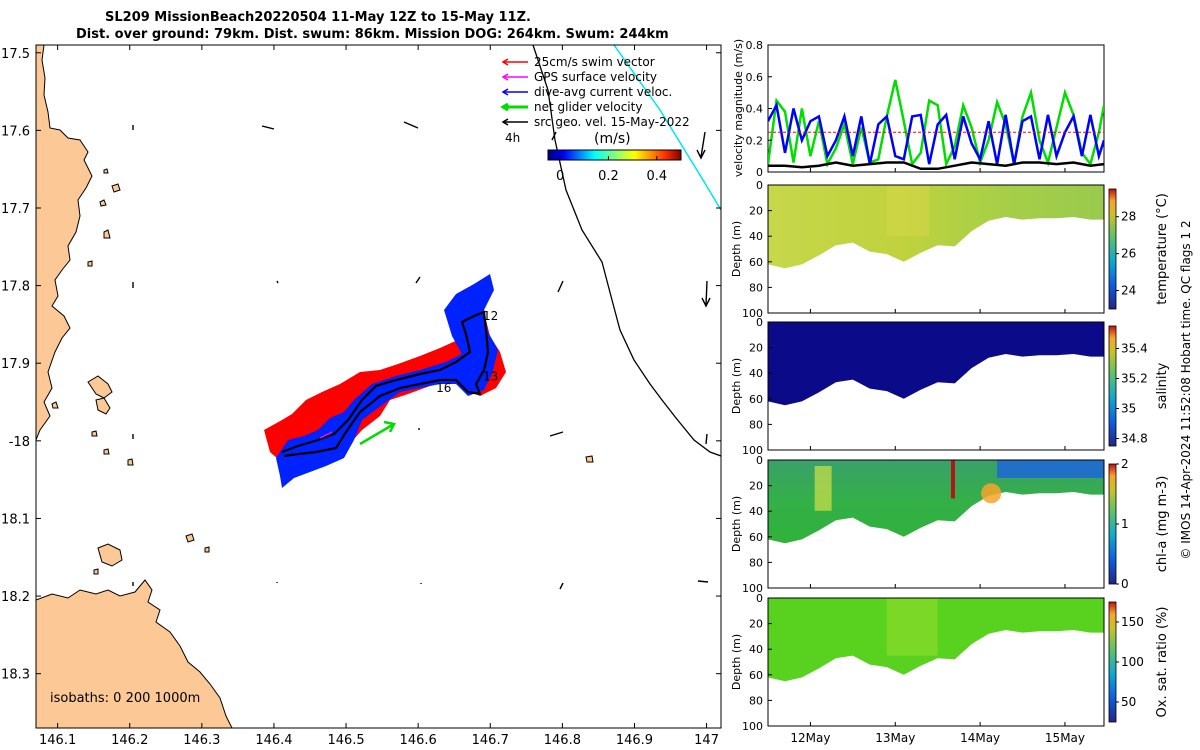 The image size is (1200, 750). Describe the element at coordinates (991, 493) in the screenshot. I see `chla-high-spot` at that location.